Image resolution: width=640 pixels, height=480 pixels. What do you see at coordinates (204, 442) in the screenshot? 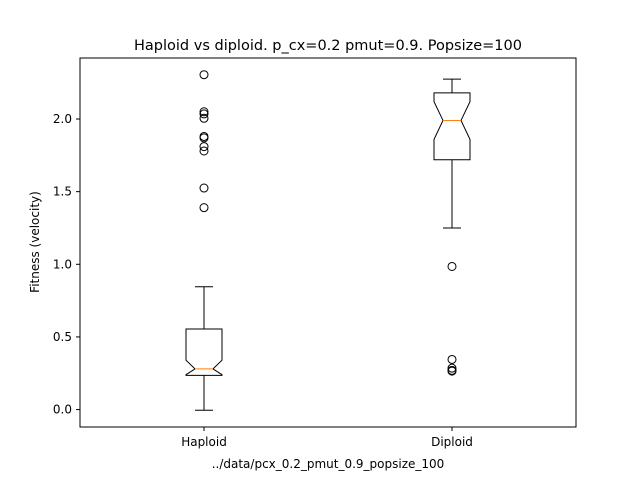
I see `x-tick-label: Haploid` at bounding box center [204, 442].